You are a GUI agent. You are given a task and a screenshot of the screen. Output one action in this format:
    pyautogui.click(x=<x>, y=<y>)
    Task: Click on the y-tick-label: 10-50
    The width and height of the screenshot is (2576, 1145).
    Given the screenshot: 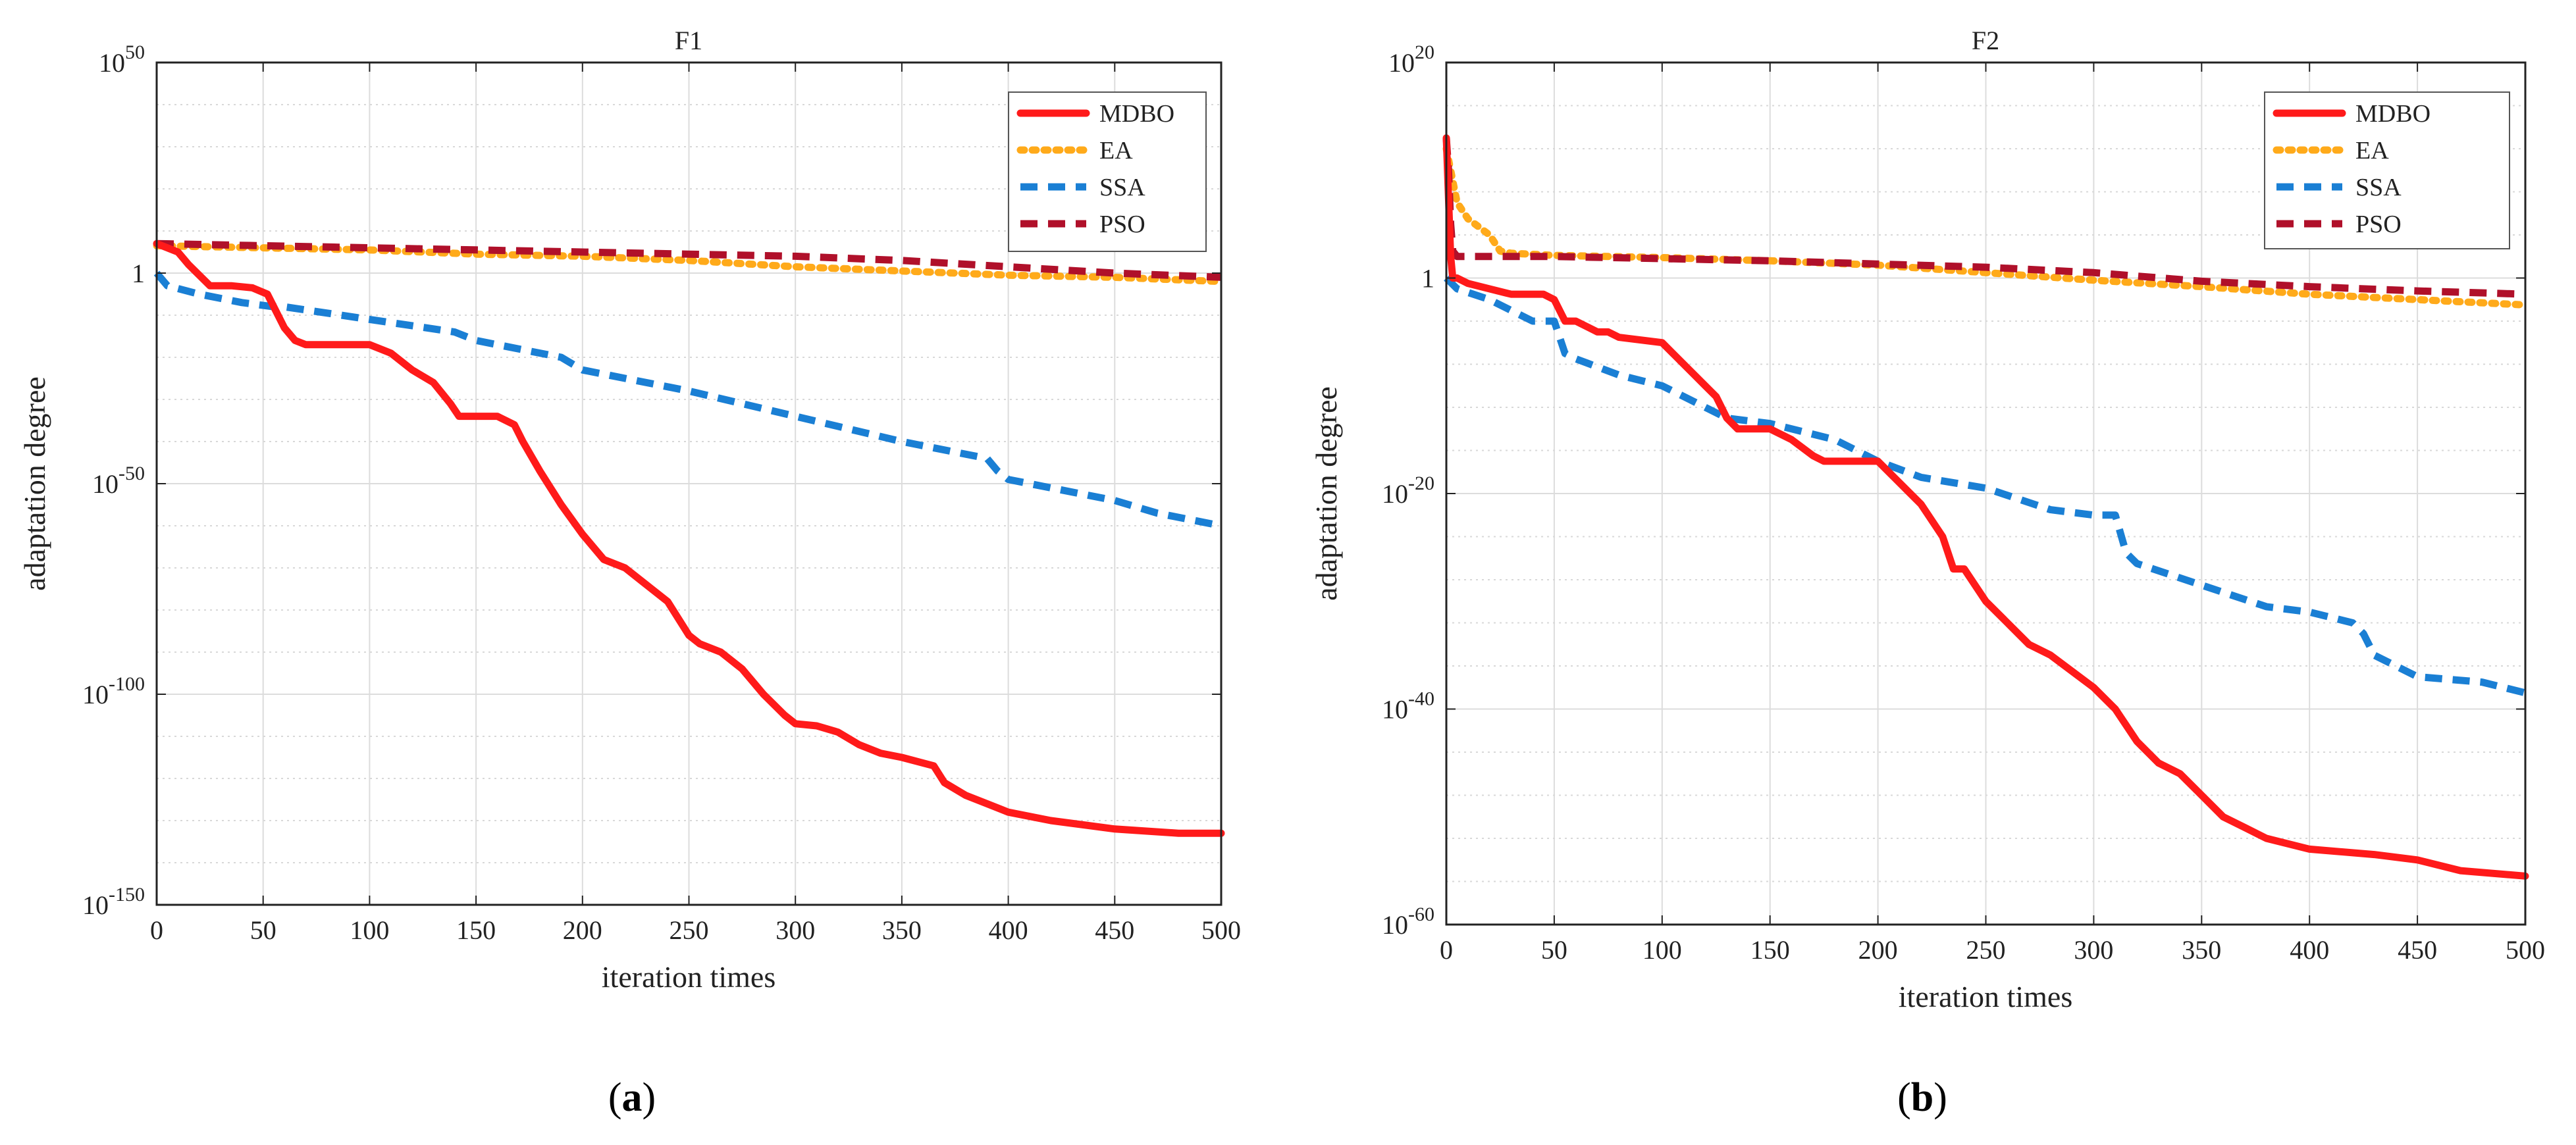 What is the action you would take?
    pyautogui.click(x=118, y=481)
    